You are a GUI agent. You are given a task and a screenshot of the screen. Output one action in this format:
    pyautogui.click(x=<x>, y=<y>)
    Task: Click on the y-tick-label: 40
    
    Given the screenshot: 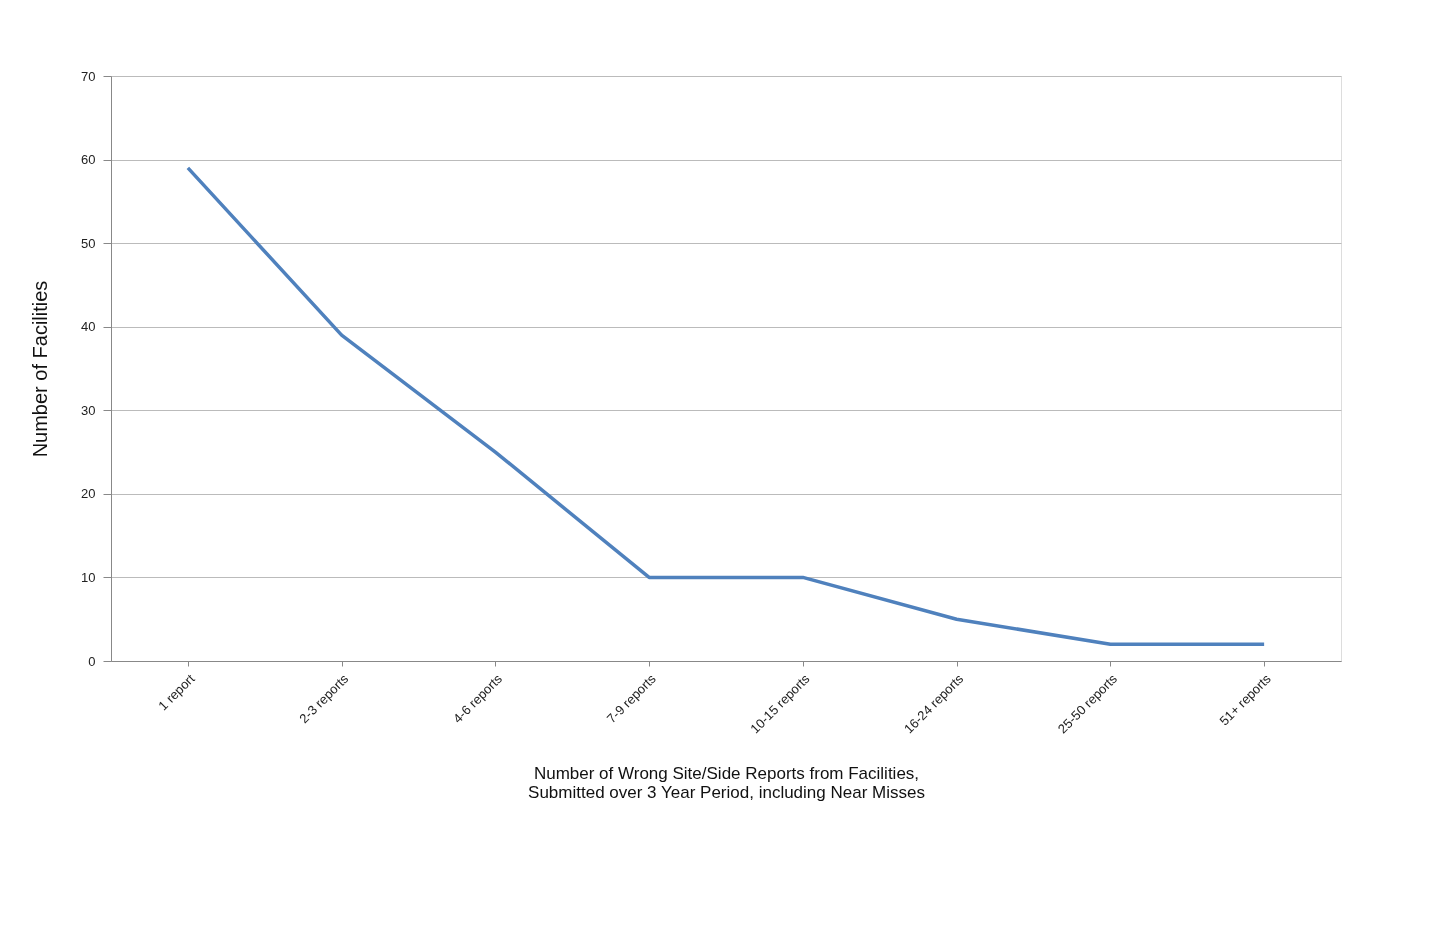 What is the action you would take?
    pyautogui.click(x=88, y=327)
    